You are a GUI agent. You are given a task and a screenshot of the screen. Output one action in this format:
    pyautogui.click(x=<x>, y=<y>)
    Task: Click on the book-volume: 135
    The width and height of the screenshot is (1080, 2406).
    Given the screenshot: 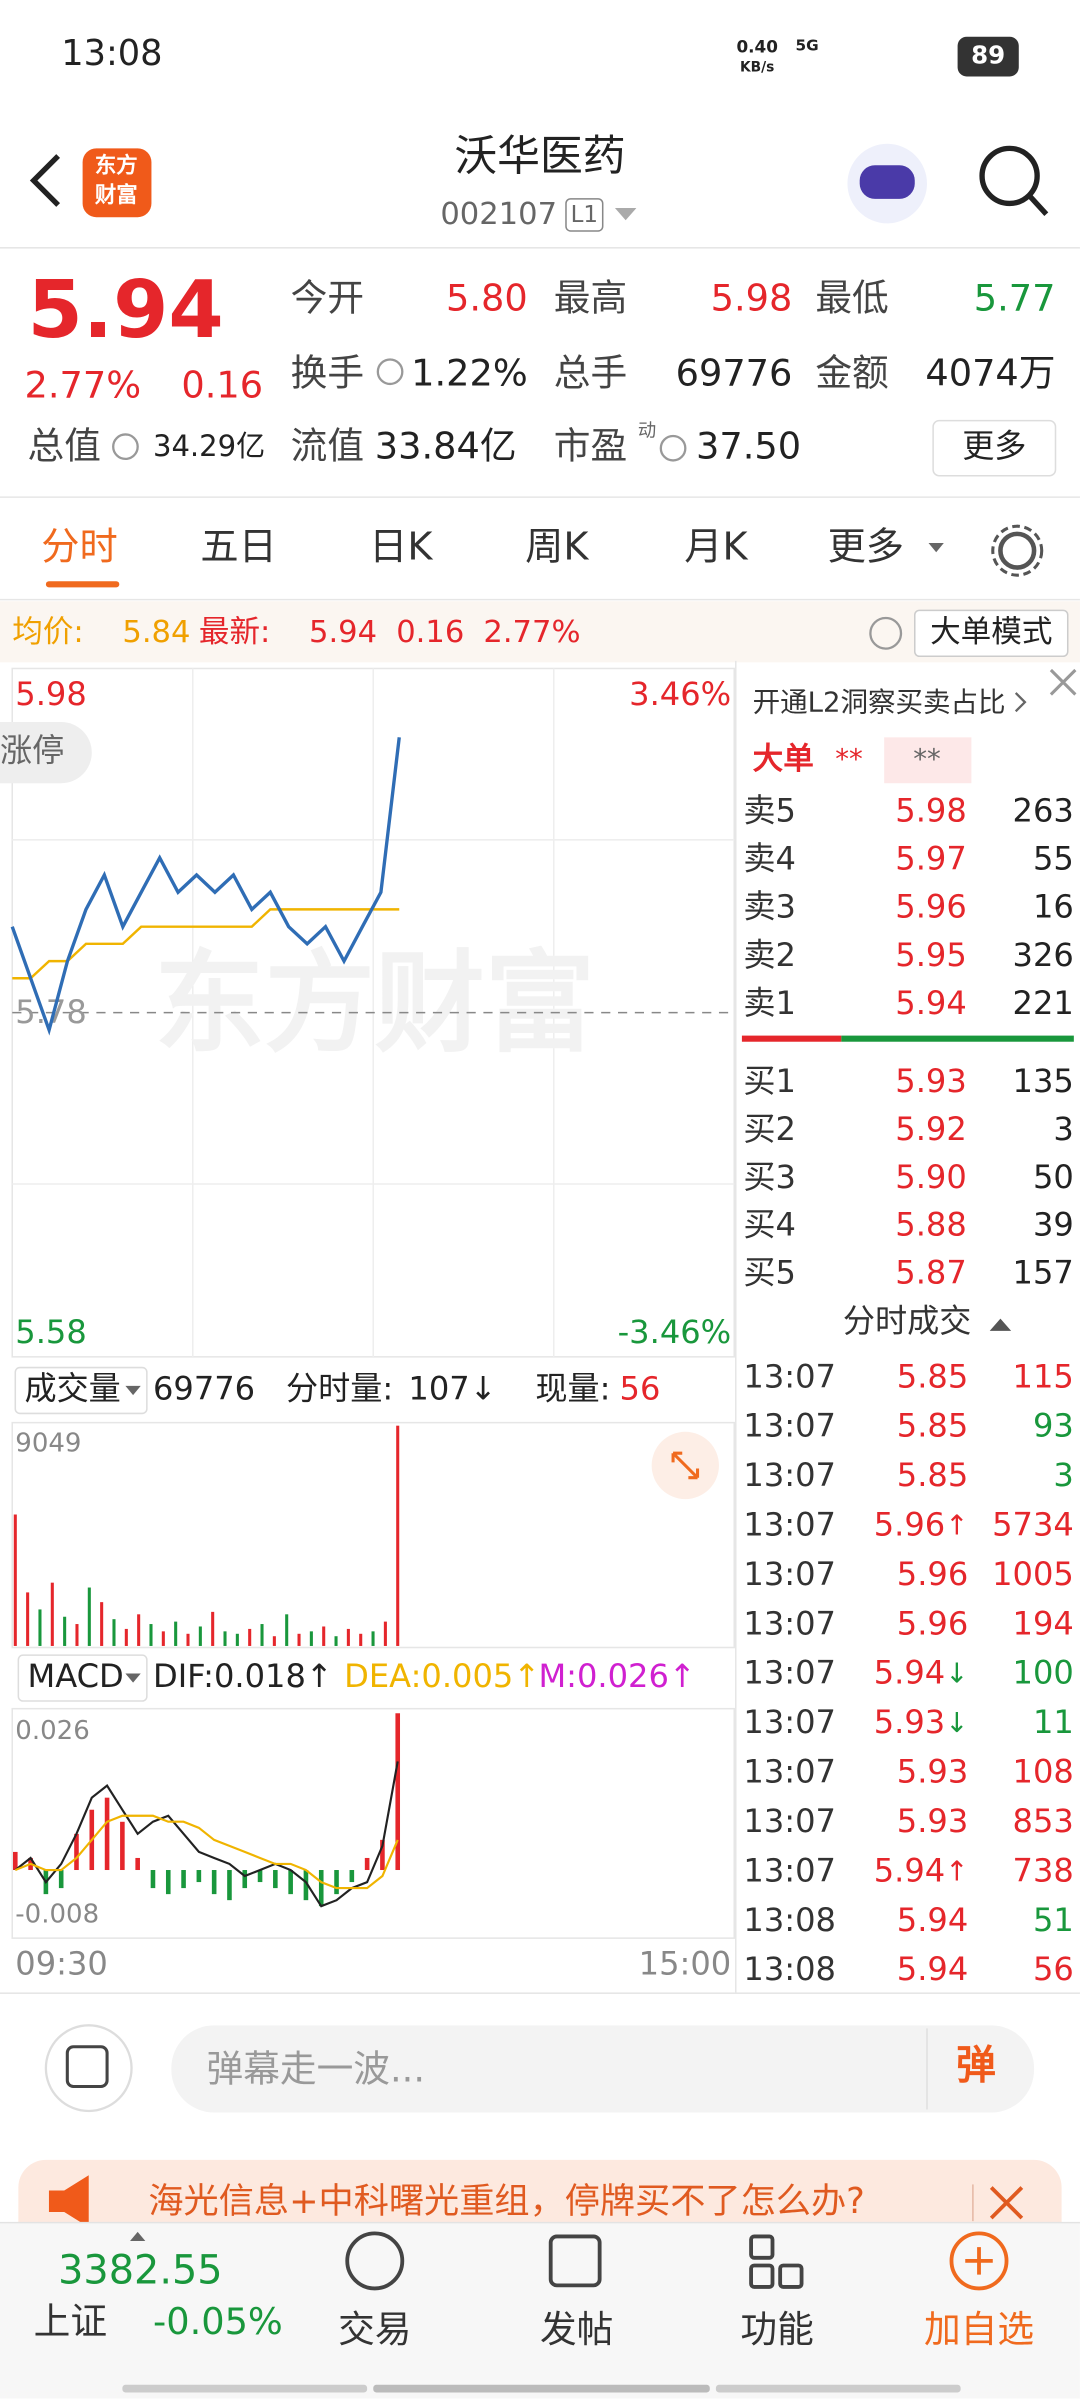 What is the action you would take?
    pyautogui.click(x=1043, y=1081)
    